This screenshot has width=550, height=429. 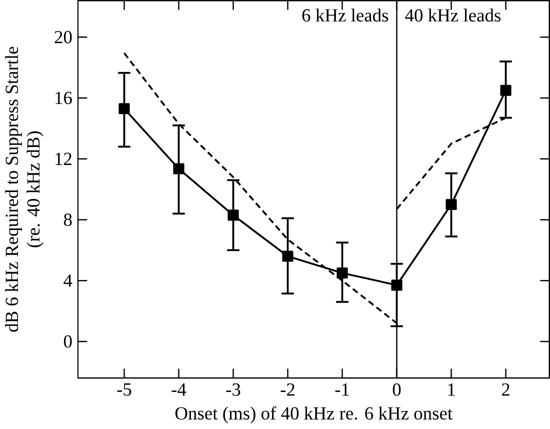 I want to click on annotation: 6 kHz leads, so click(x=345, y=15).